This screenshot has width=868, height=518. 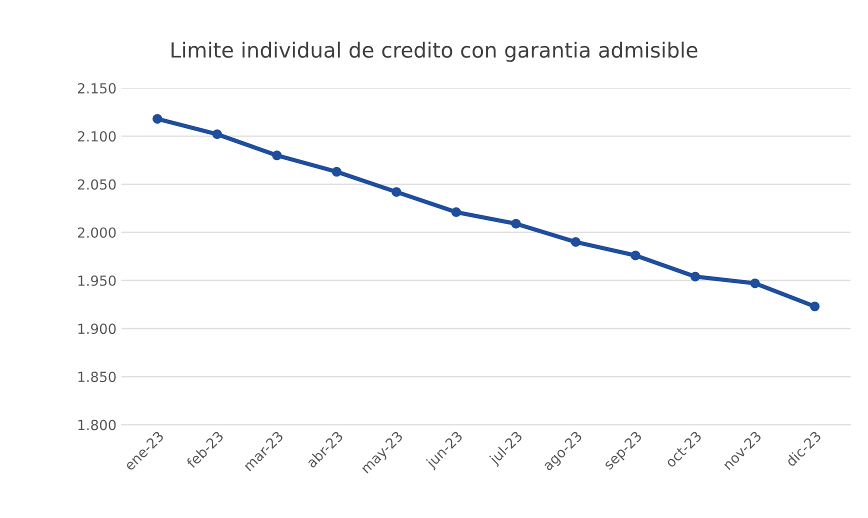 What do you see at coordinates (97, 88) in the screenshot?
I see `y-tick-label: 2.150` at bounding box center [97, 88].